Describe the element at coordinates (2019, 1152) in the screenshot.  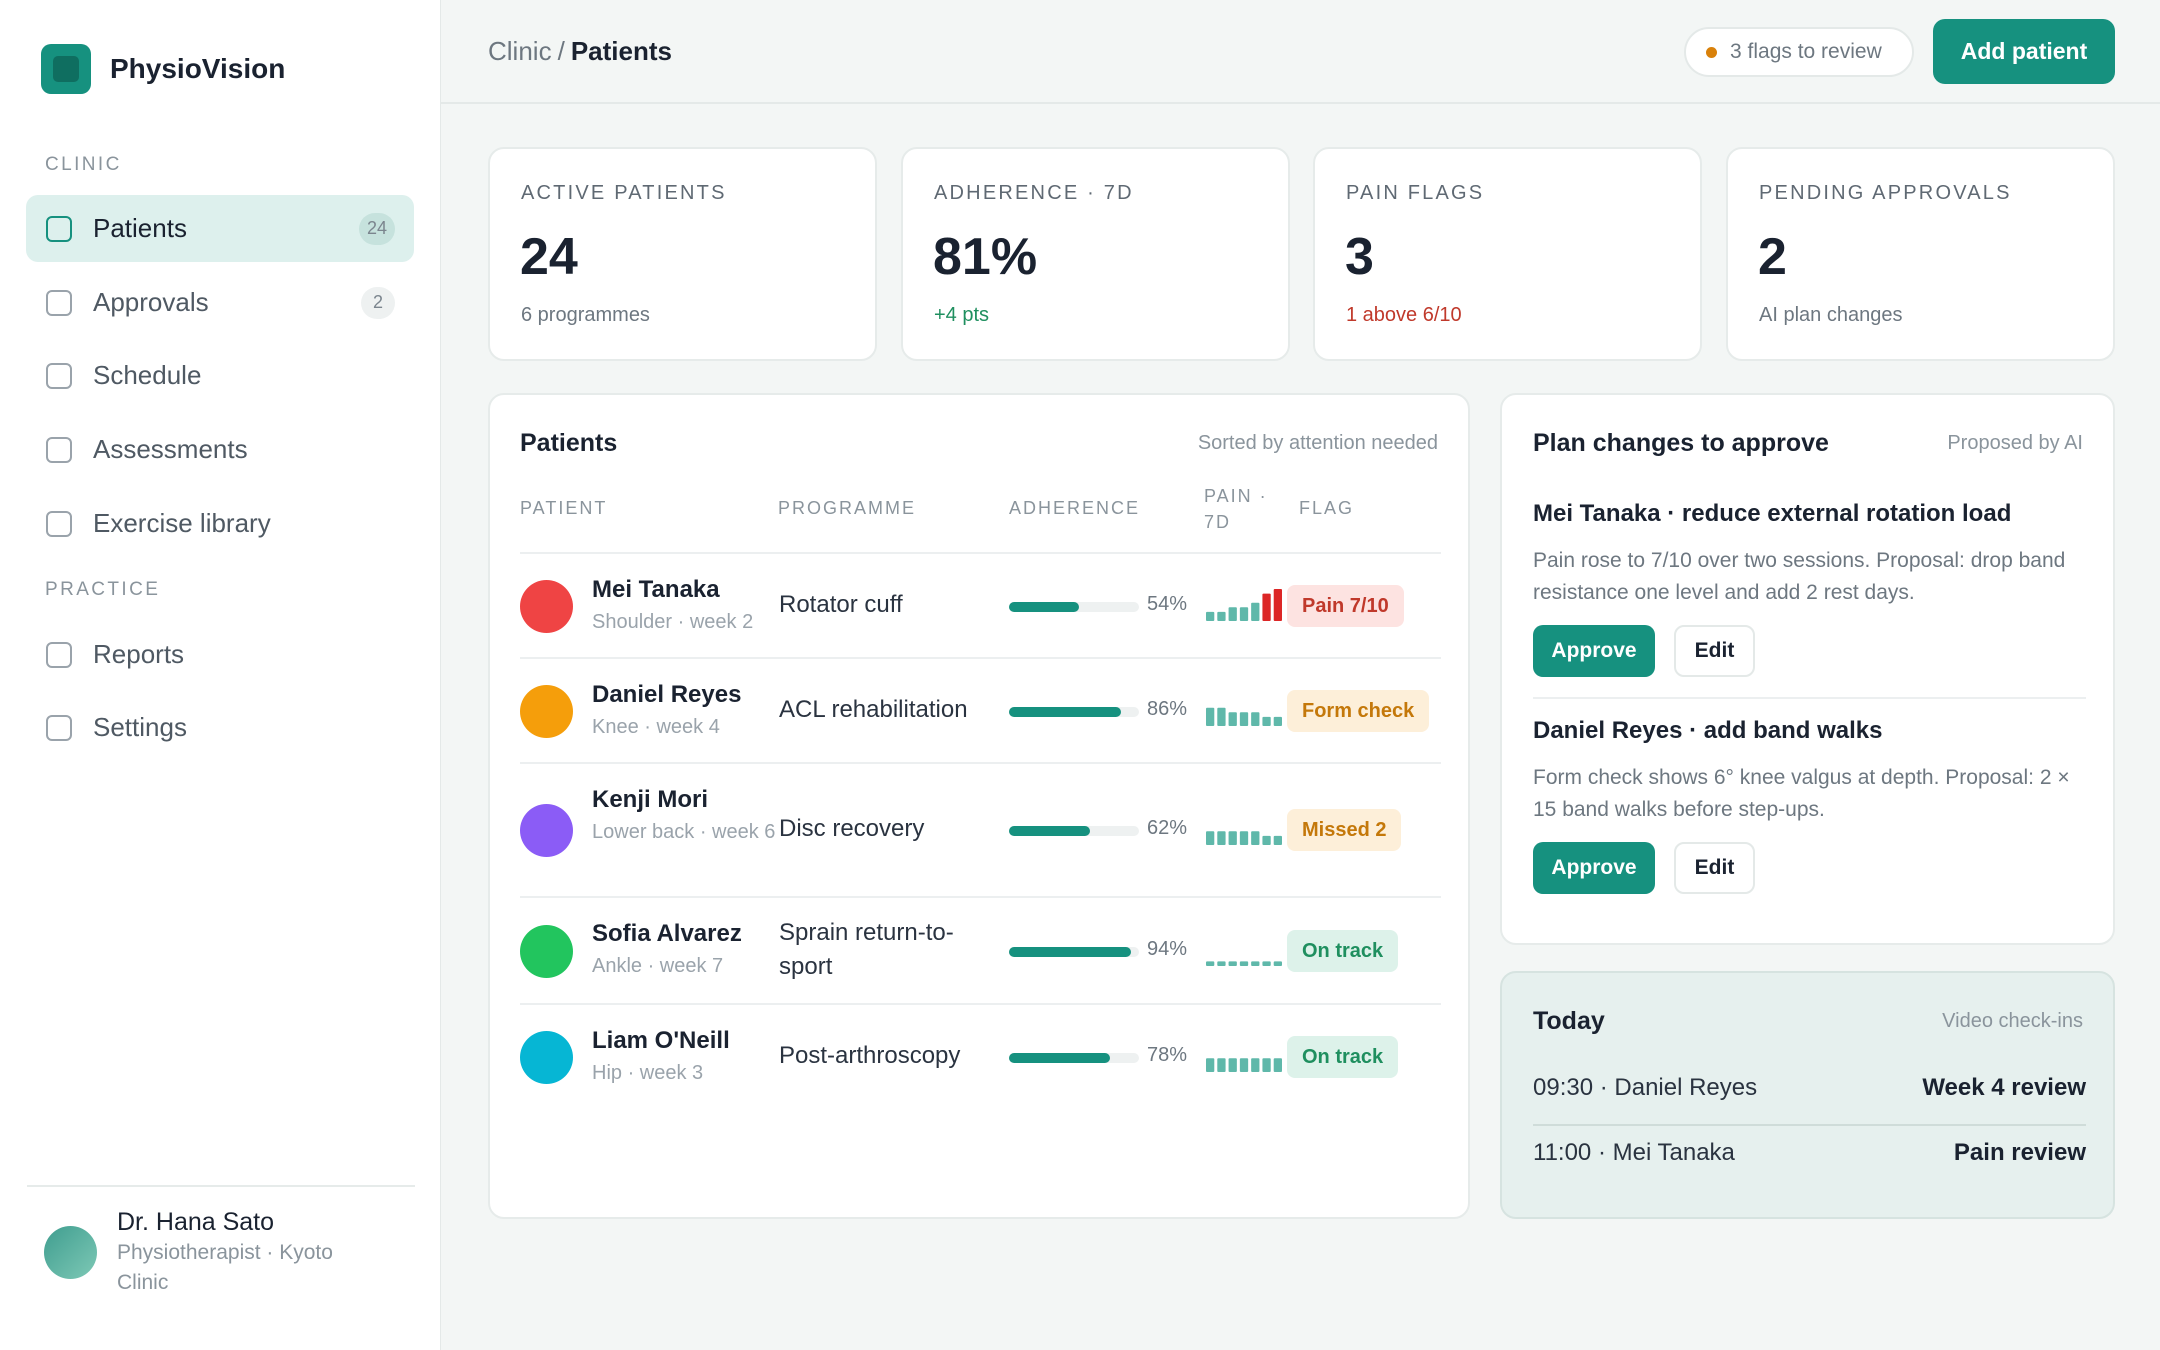
I see `today-item-type: Pain review` at that location.